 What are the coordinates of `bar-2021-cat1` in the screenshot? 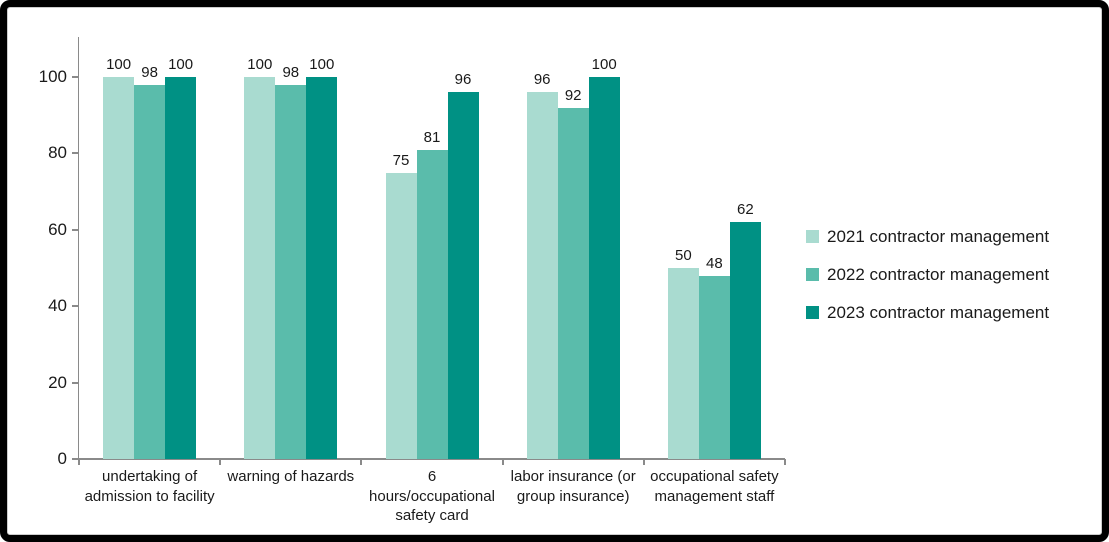 It's located at (119, 268).